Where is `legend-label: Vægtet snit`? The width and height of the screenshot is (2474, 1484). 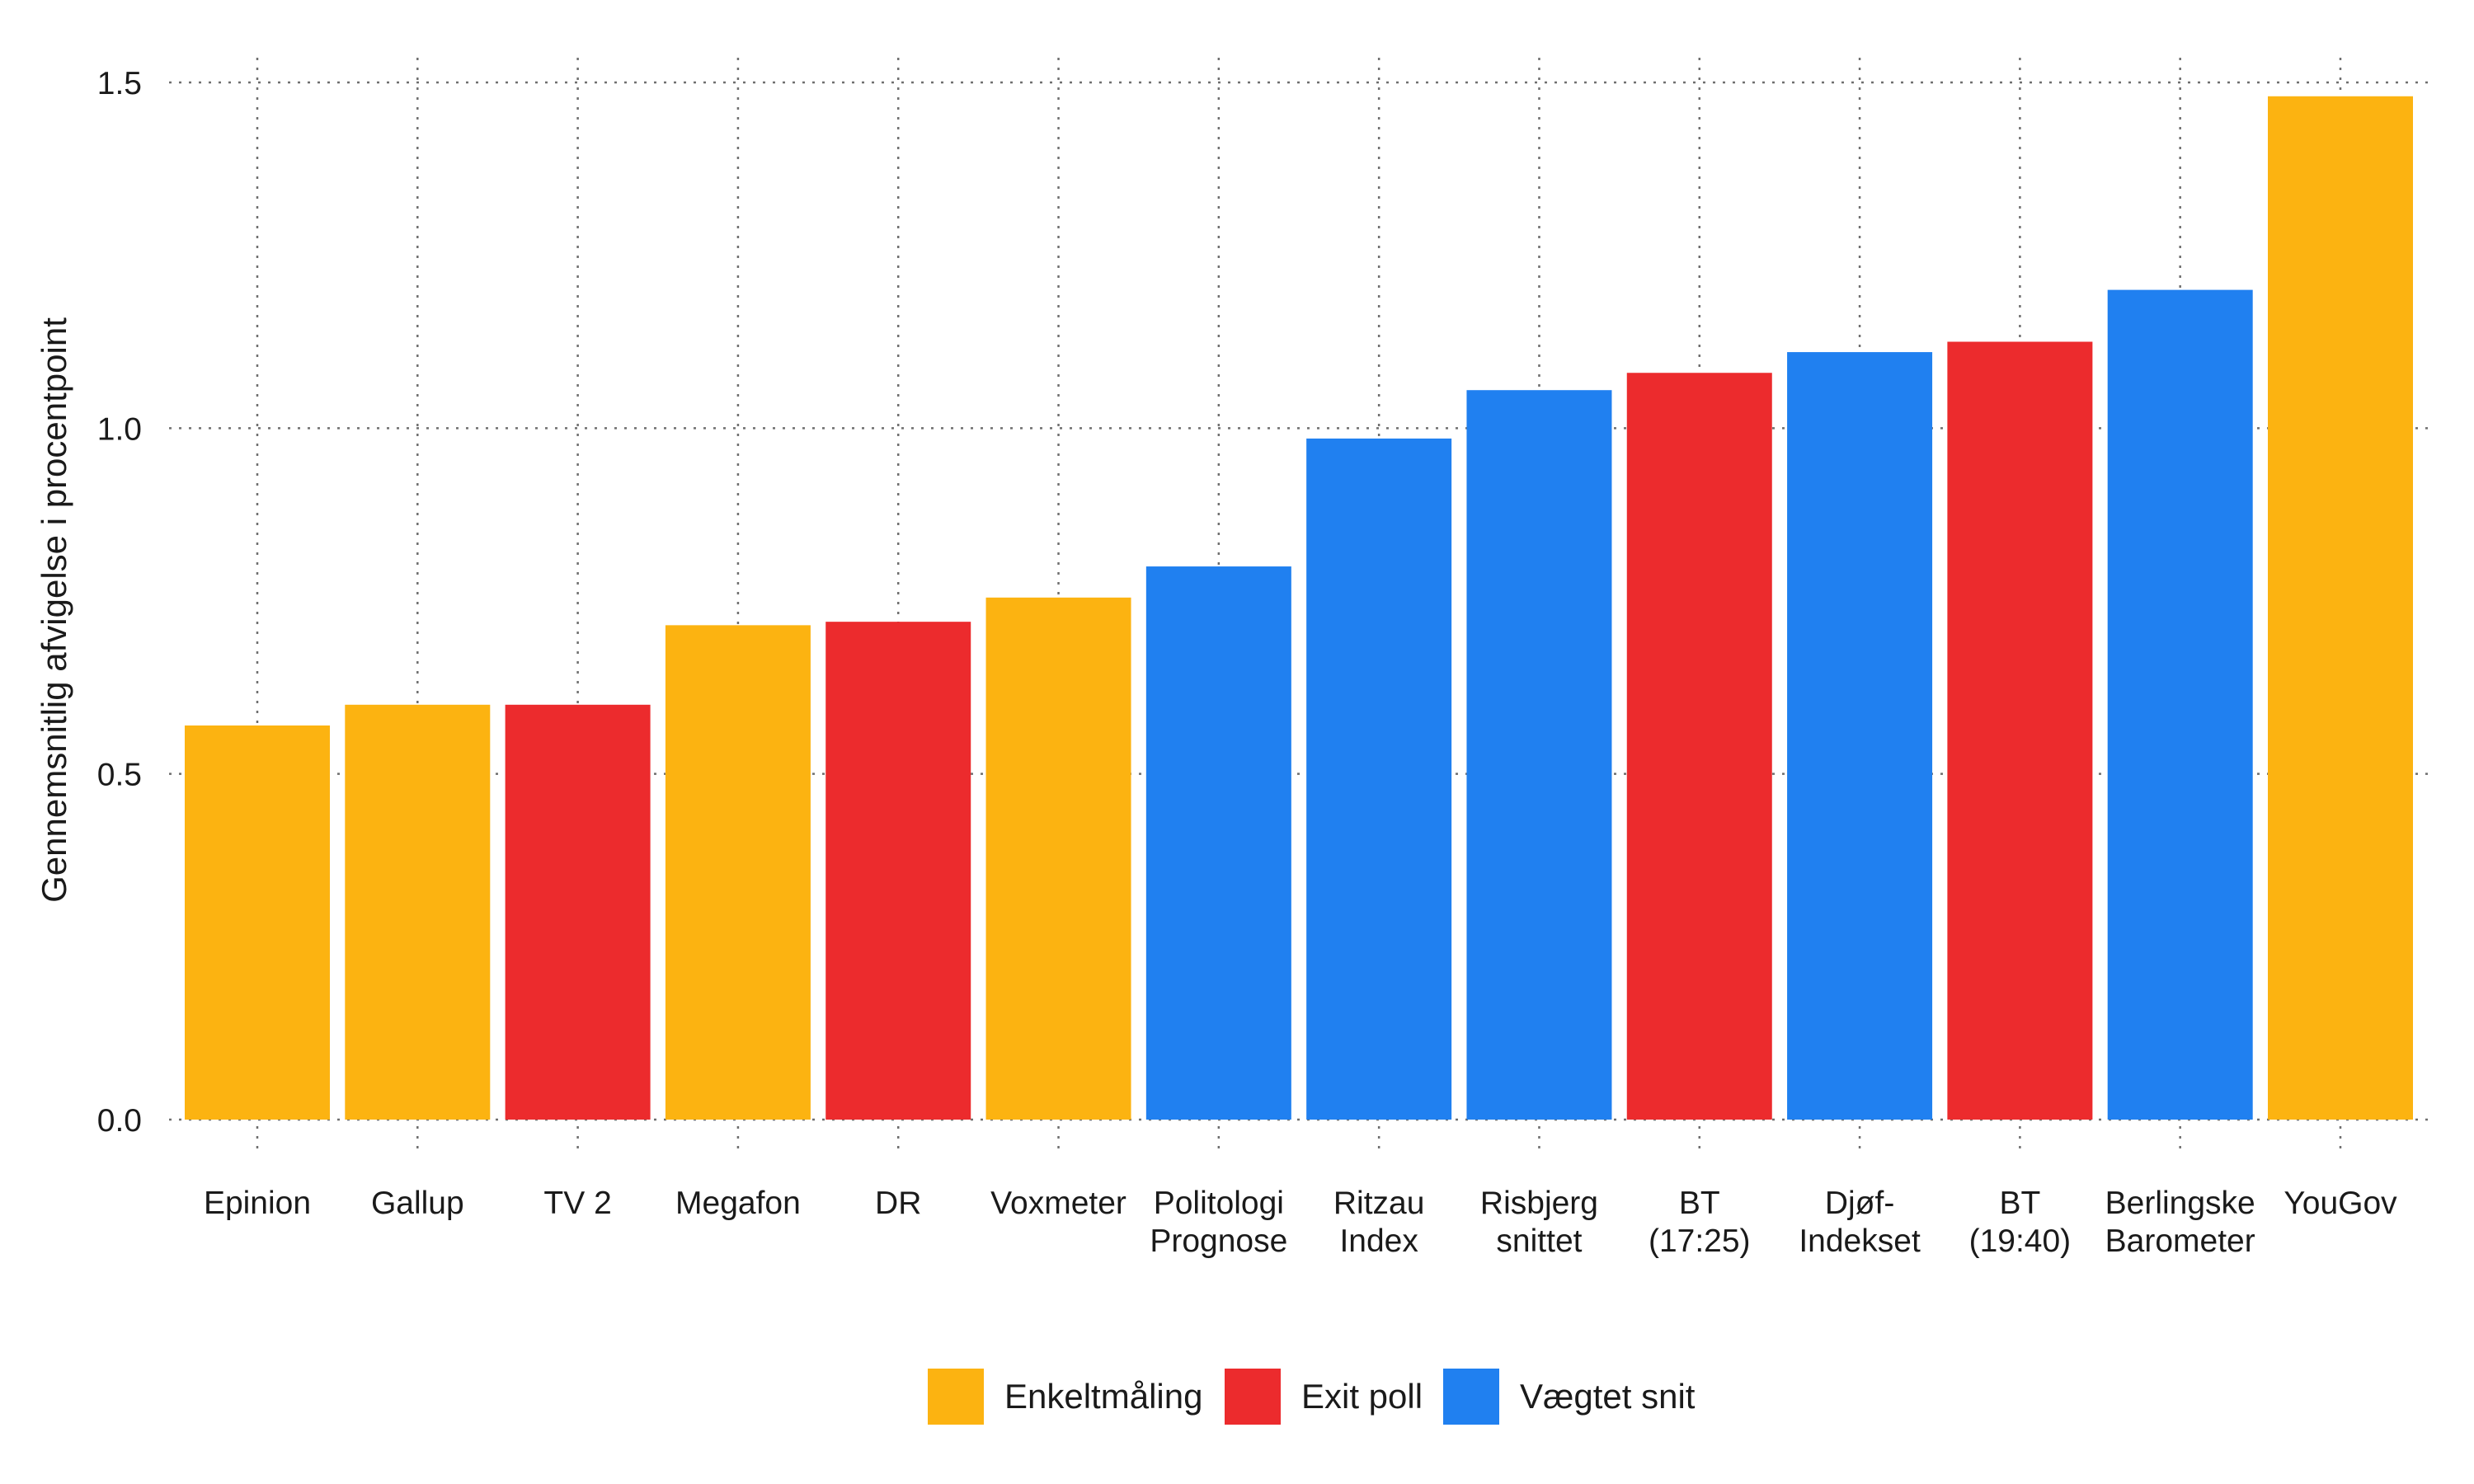
legend-label: Vægtet snit is located at coordinates (1608, 1396).